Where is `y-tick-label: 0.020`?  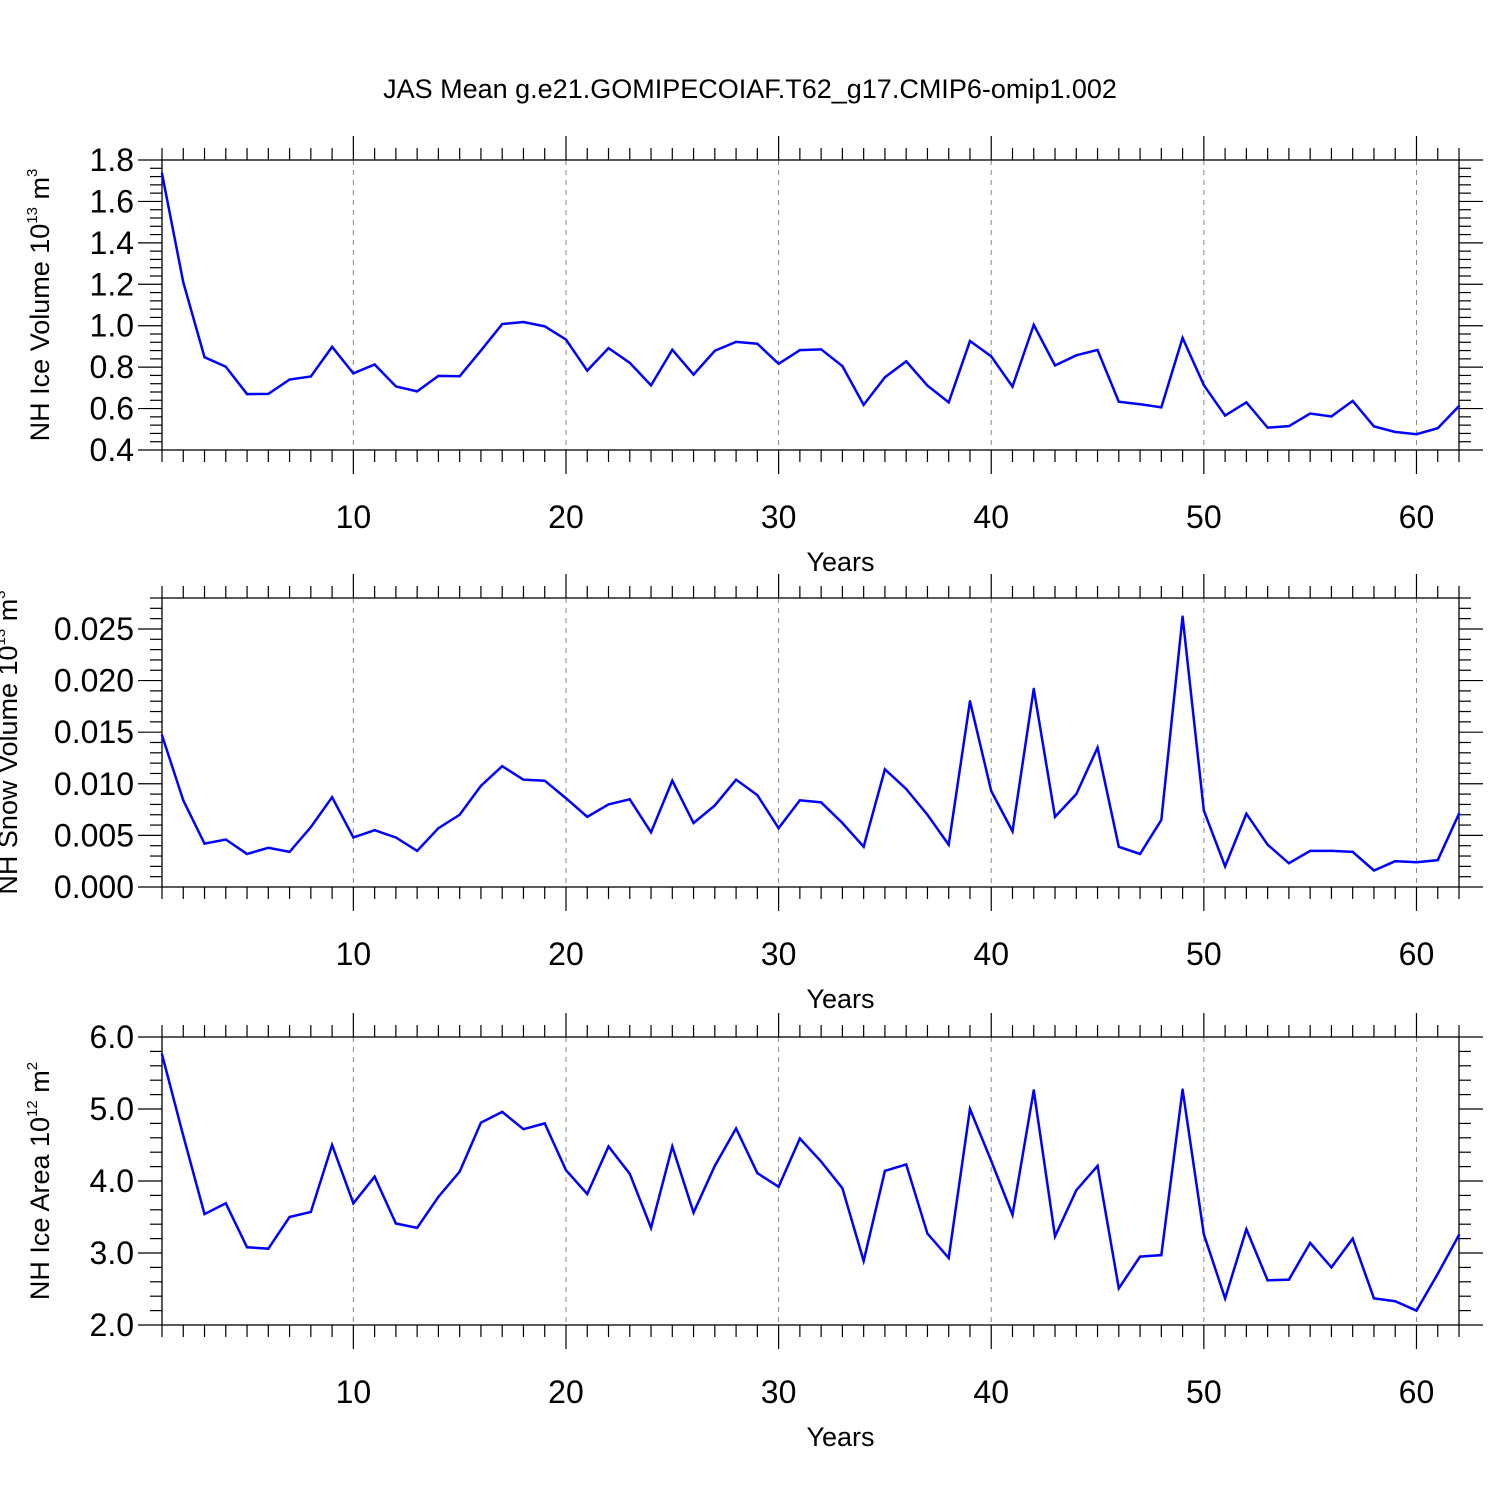
y-tick-label: 0.020 is located at coordinates (94, 681).